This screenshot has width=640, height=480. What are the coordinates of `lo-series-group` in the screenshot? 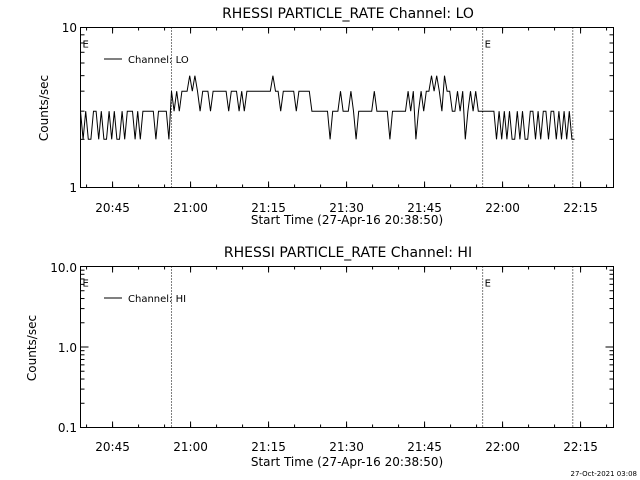 It's located at (327, 107).